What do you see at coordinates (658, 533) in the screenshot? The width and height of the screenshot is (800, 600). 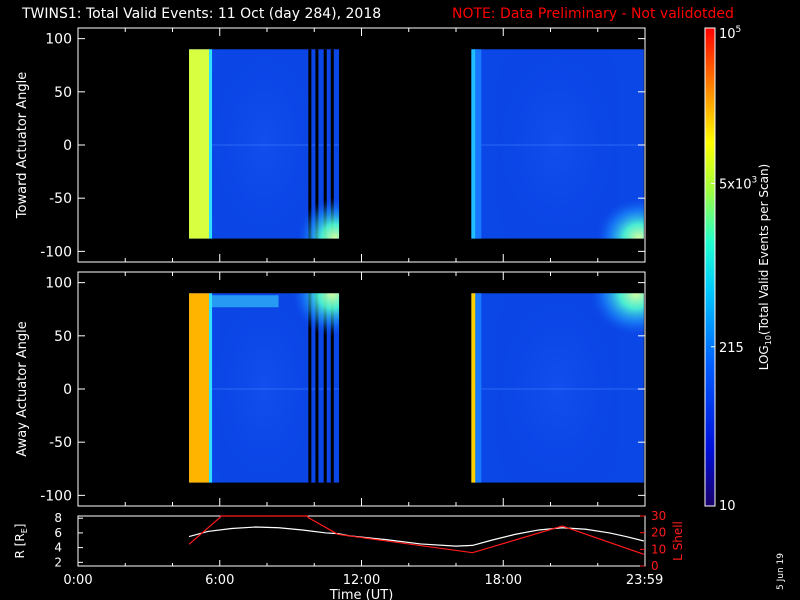 I see `l-tick-label: 20` at bounding box center [658, 533].